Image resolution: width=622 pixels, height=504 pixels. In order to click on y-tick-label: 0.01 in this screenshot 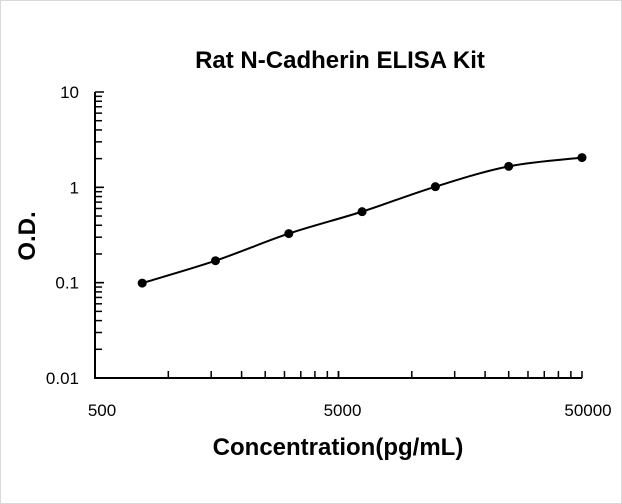, I will do `click(62, 378)`.